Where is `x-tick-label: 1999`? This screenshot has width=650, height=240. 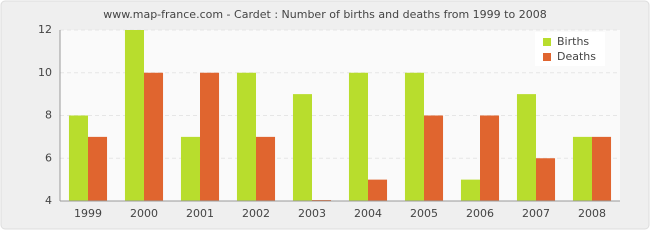 x-tick-label: 1999 is located at coordinates (88, 213).